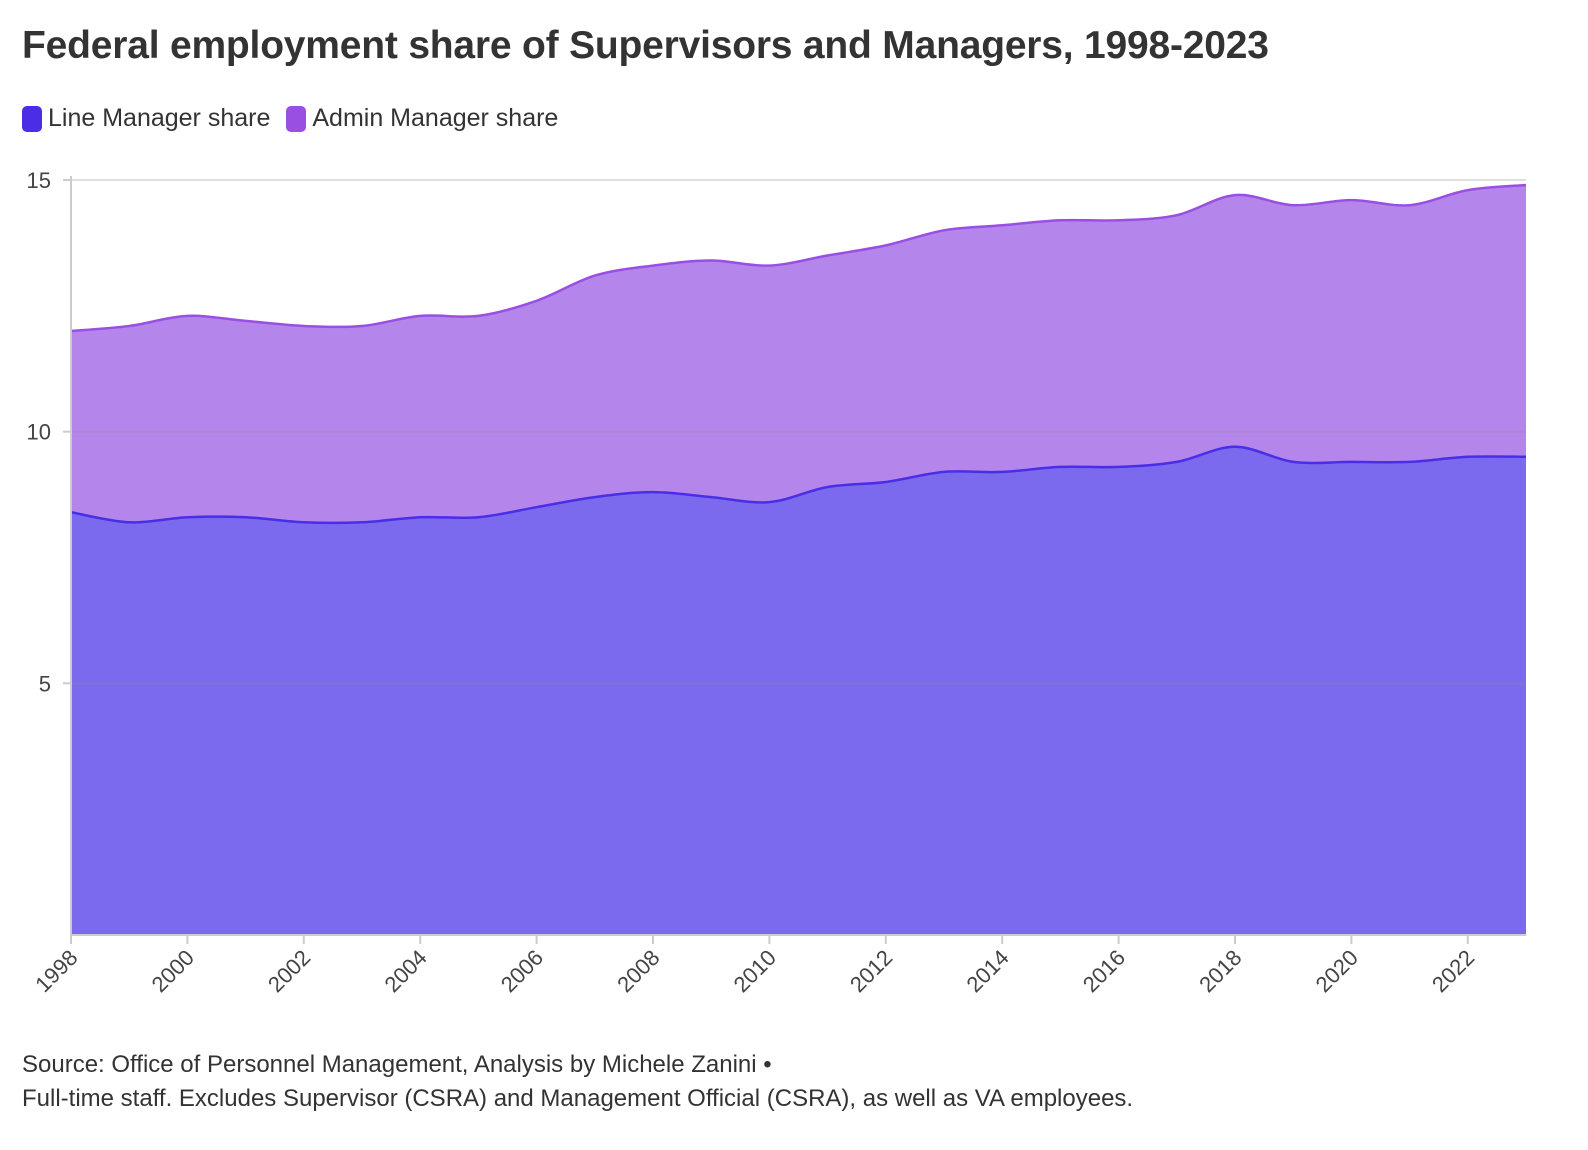 Image resolution: width=1588 pixels, height=1150 pixels. Describe the element at coordinates (1453, 971) in the screenshot. I see `x-tick-label-2022: 2022` at that location.